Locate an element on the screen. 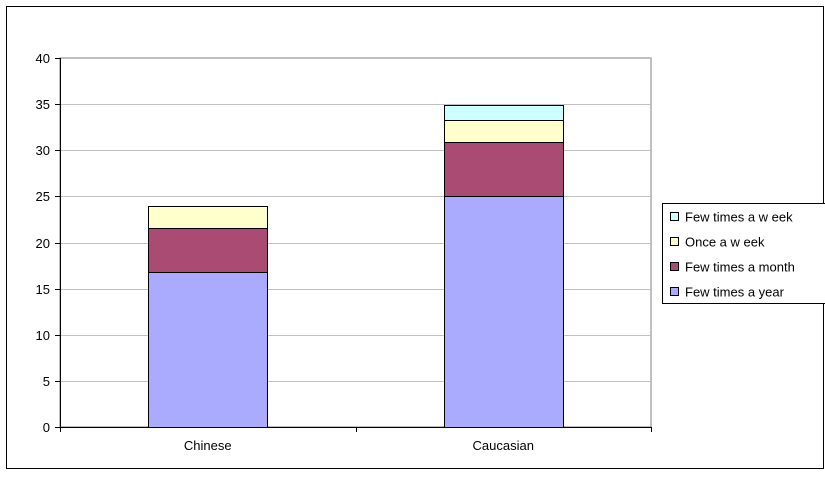 The image size is (825, 477). y-tick-label-25: 25 is located at coordinates (43, 196).